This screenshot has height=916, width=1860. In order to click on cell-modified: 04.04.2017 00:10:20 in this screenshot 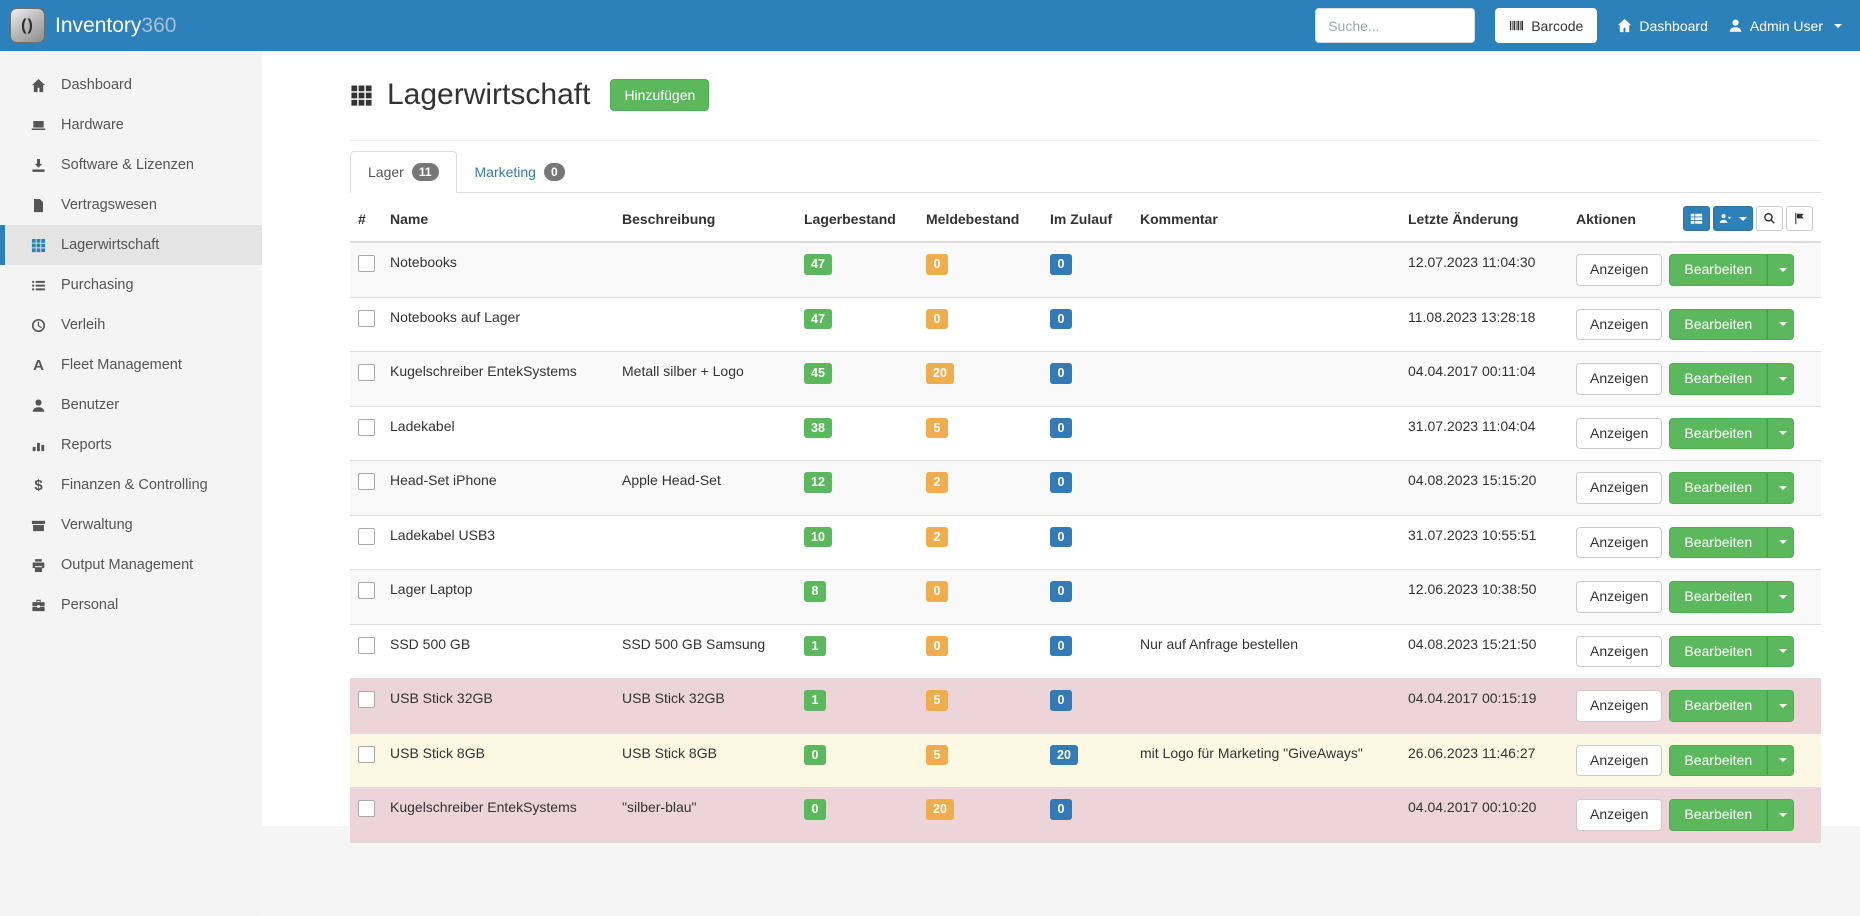, I will do `click(1484, 814)`.